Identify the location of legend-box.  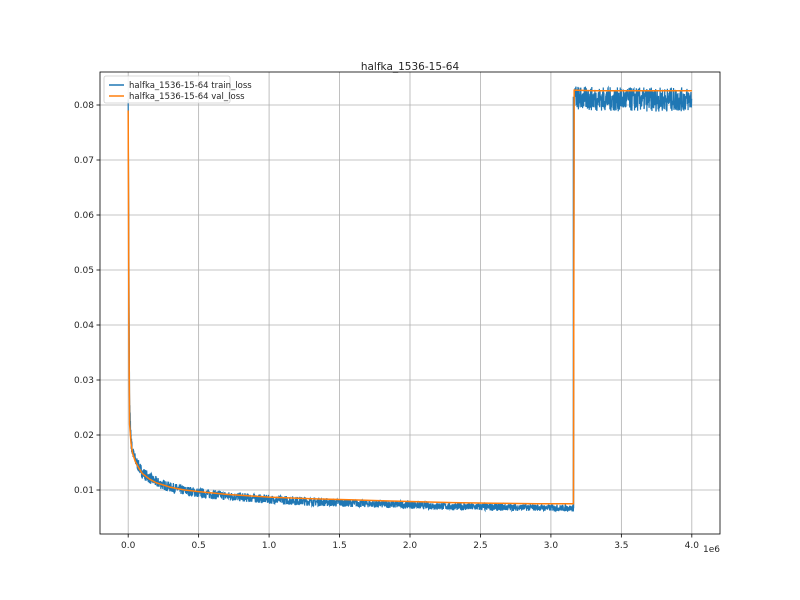
(167, 89).